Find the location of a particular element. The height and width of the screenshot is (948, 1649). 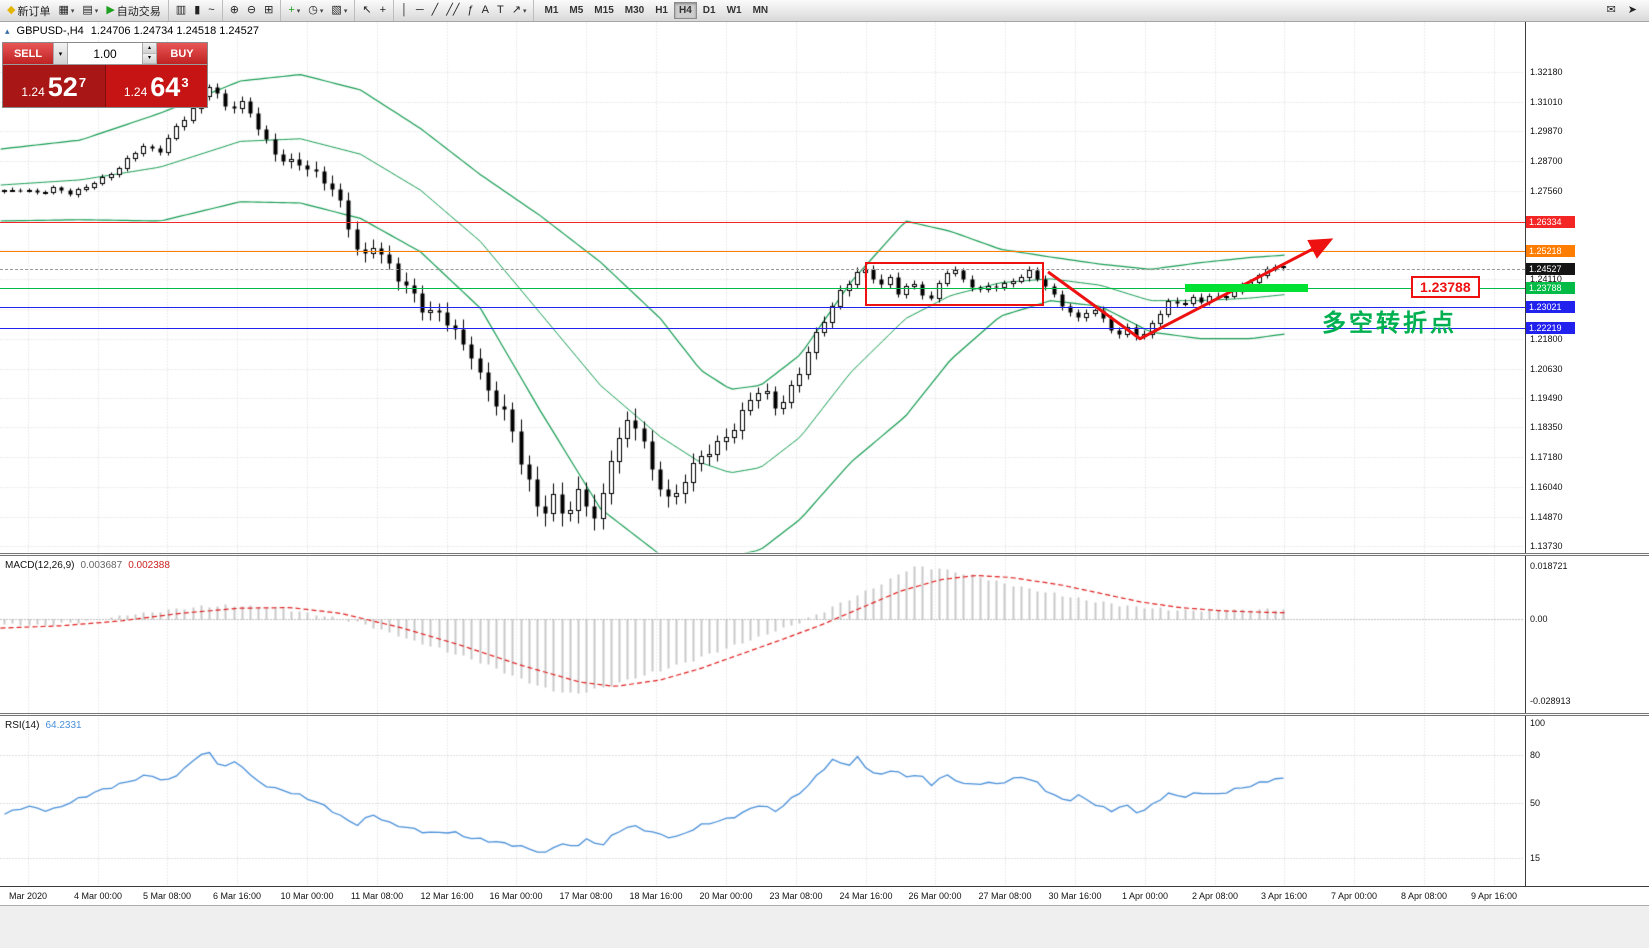

timeframe-toolbar: M1 M5 M15 M30 H1 H4 D1 W1 MN is located at coordinates (656, 10).